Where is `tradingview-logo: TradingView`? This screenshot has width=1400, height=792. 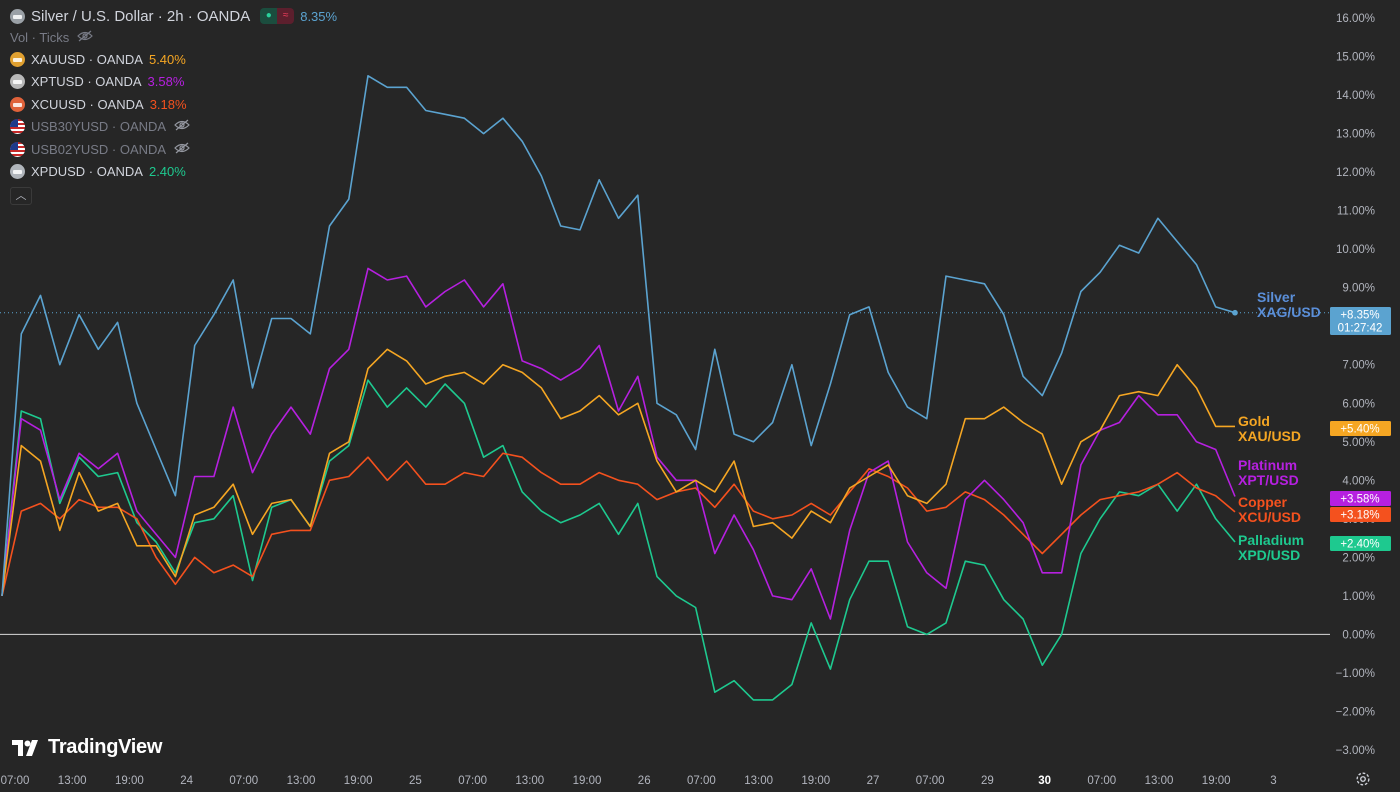
tradingview-logo: TradingView is located at coordinates (87, 747).